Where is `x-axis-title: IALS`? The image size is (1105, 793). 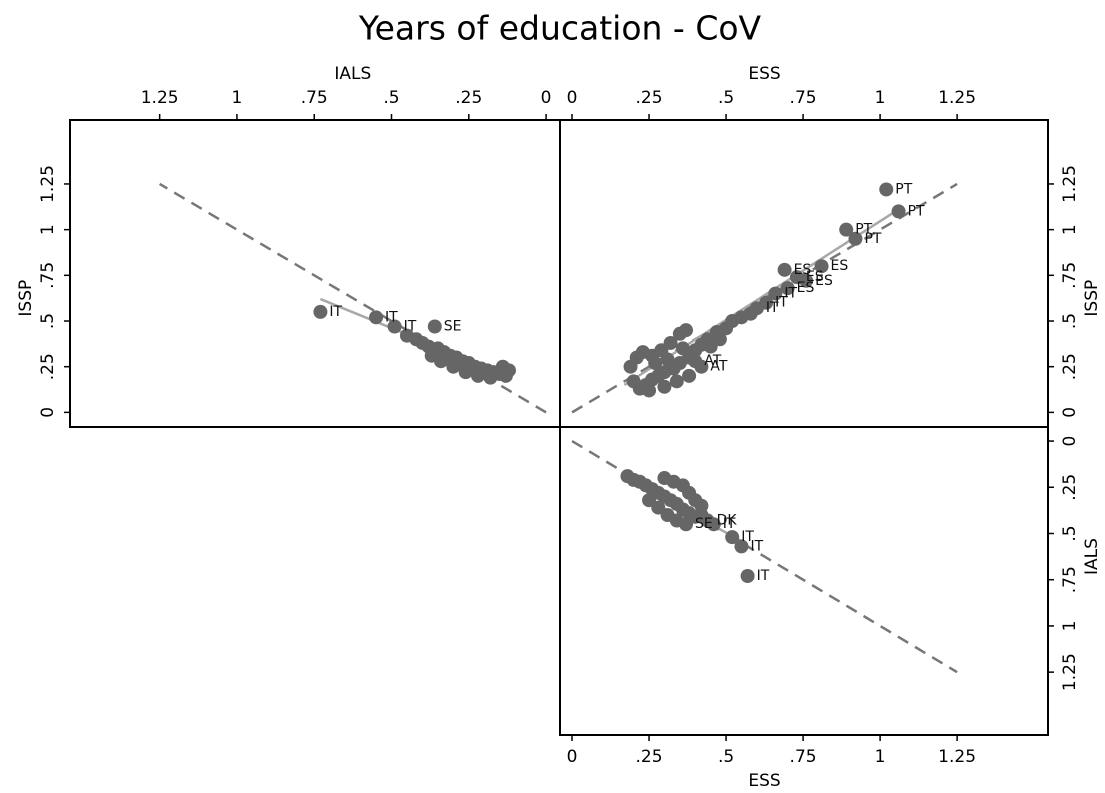
x-axis-title: IALS is located at coordinates (352, 74).